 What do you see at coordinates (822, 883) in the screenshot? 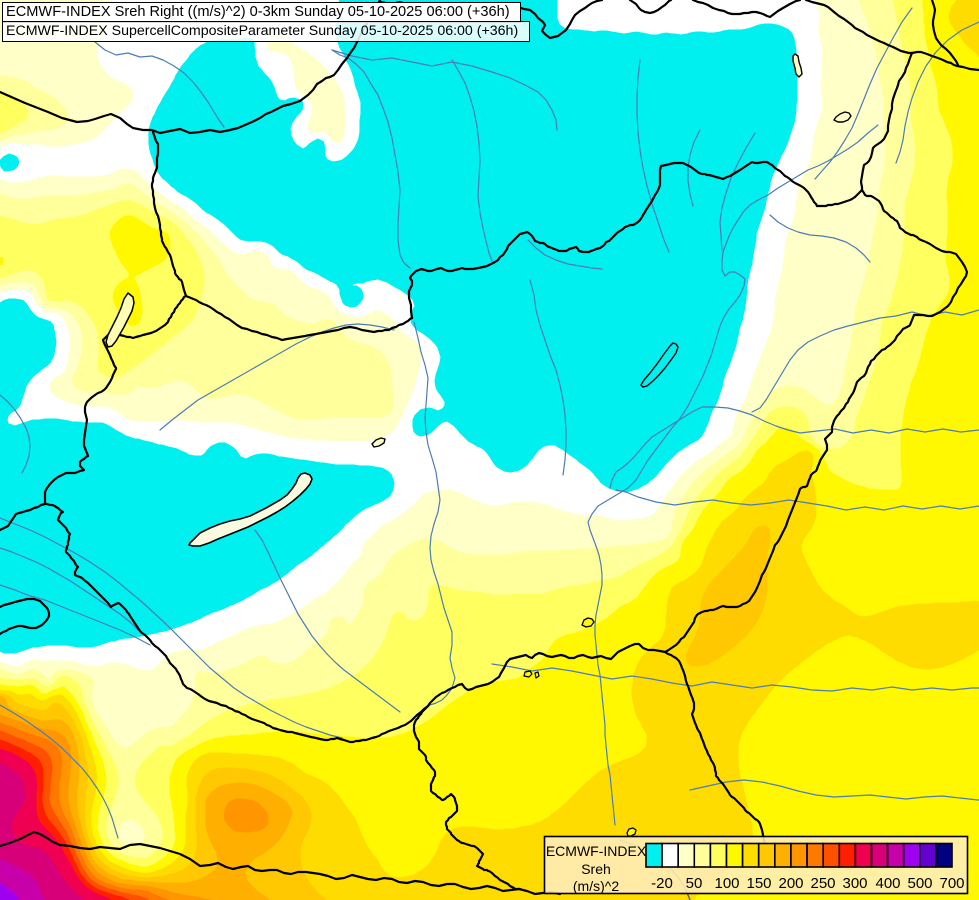
I see `svg-text: 250` at bounding box center [822, 883].